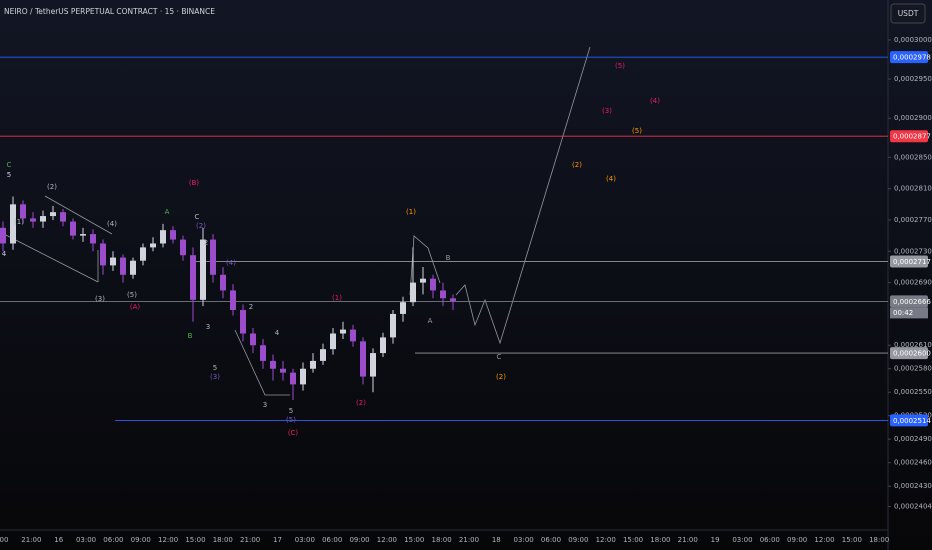  Describe the element at coordinates (912, 137) in the screenshot. I see `level-price-label: 0,0002877` at that location.